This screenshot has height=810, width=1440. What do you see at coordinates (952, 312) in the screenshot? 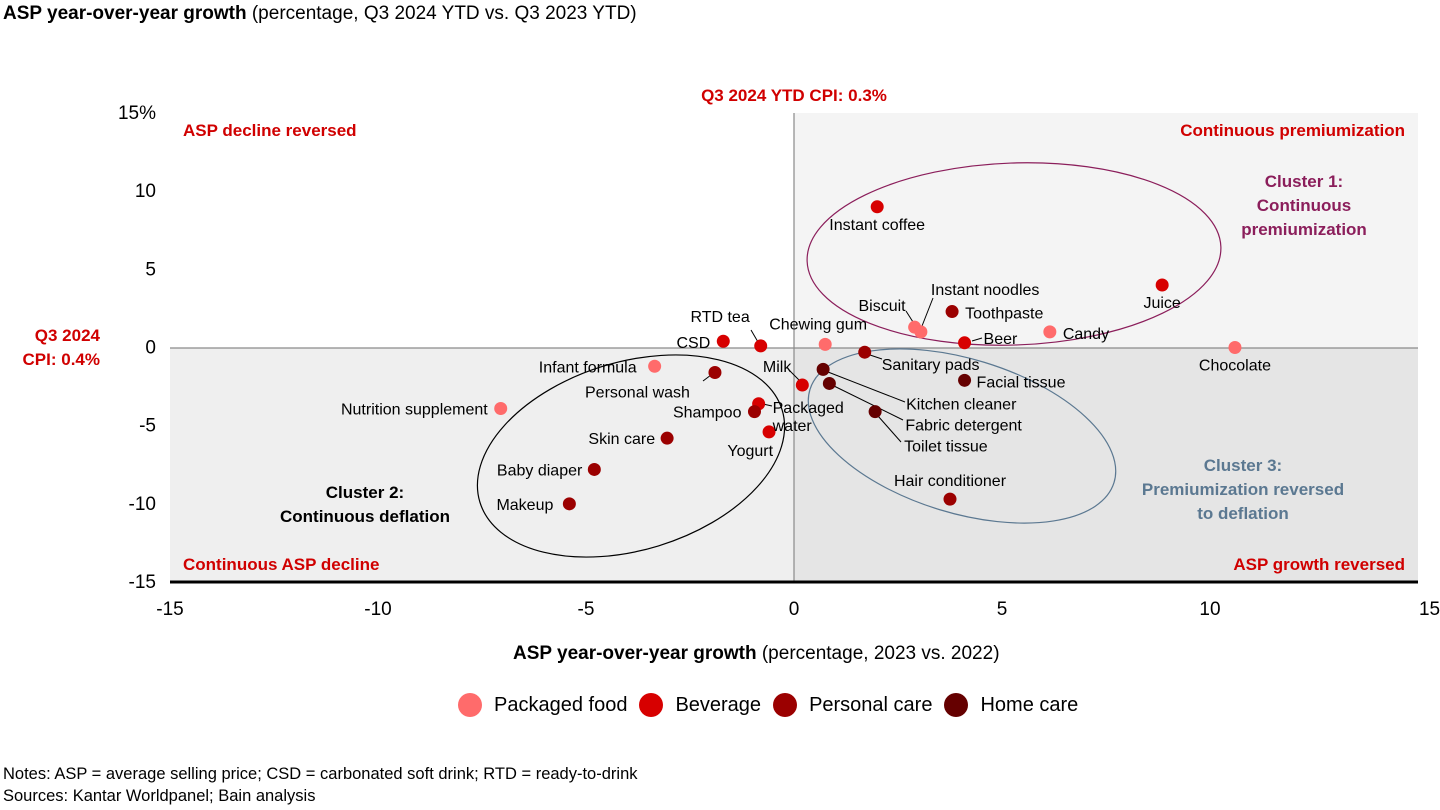
I see `point-toothpaste` at bounding box center [952, 312].